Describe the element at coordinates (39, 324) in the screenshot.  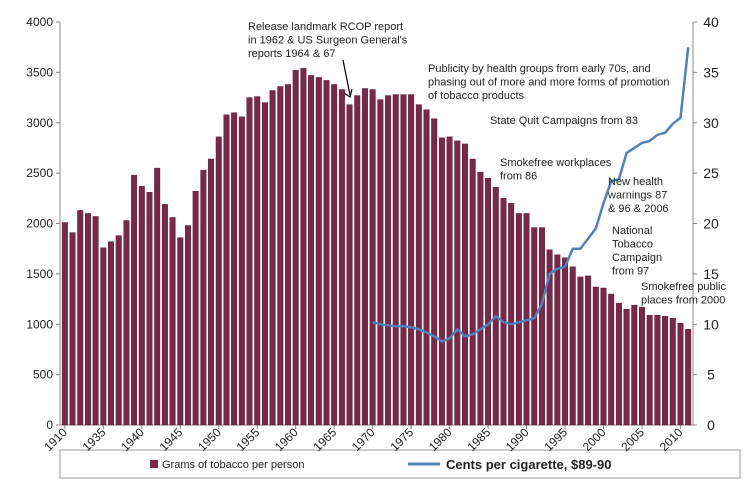
I see `y-tick-label: 1000` at that location.